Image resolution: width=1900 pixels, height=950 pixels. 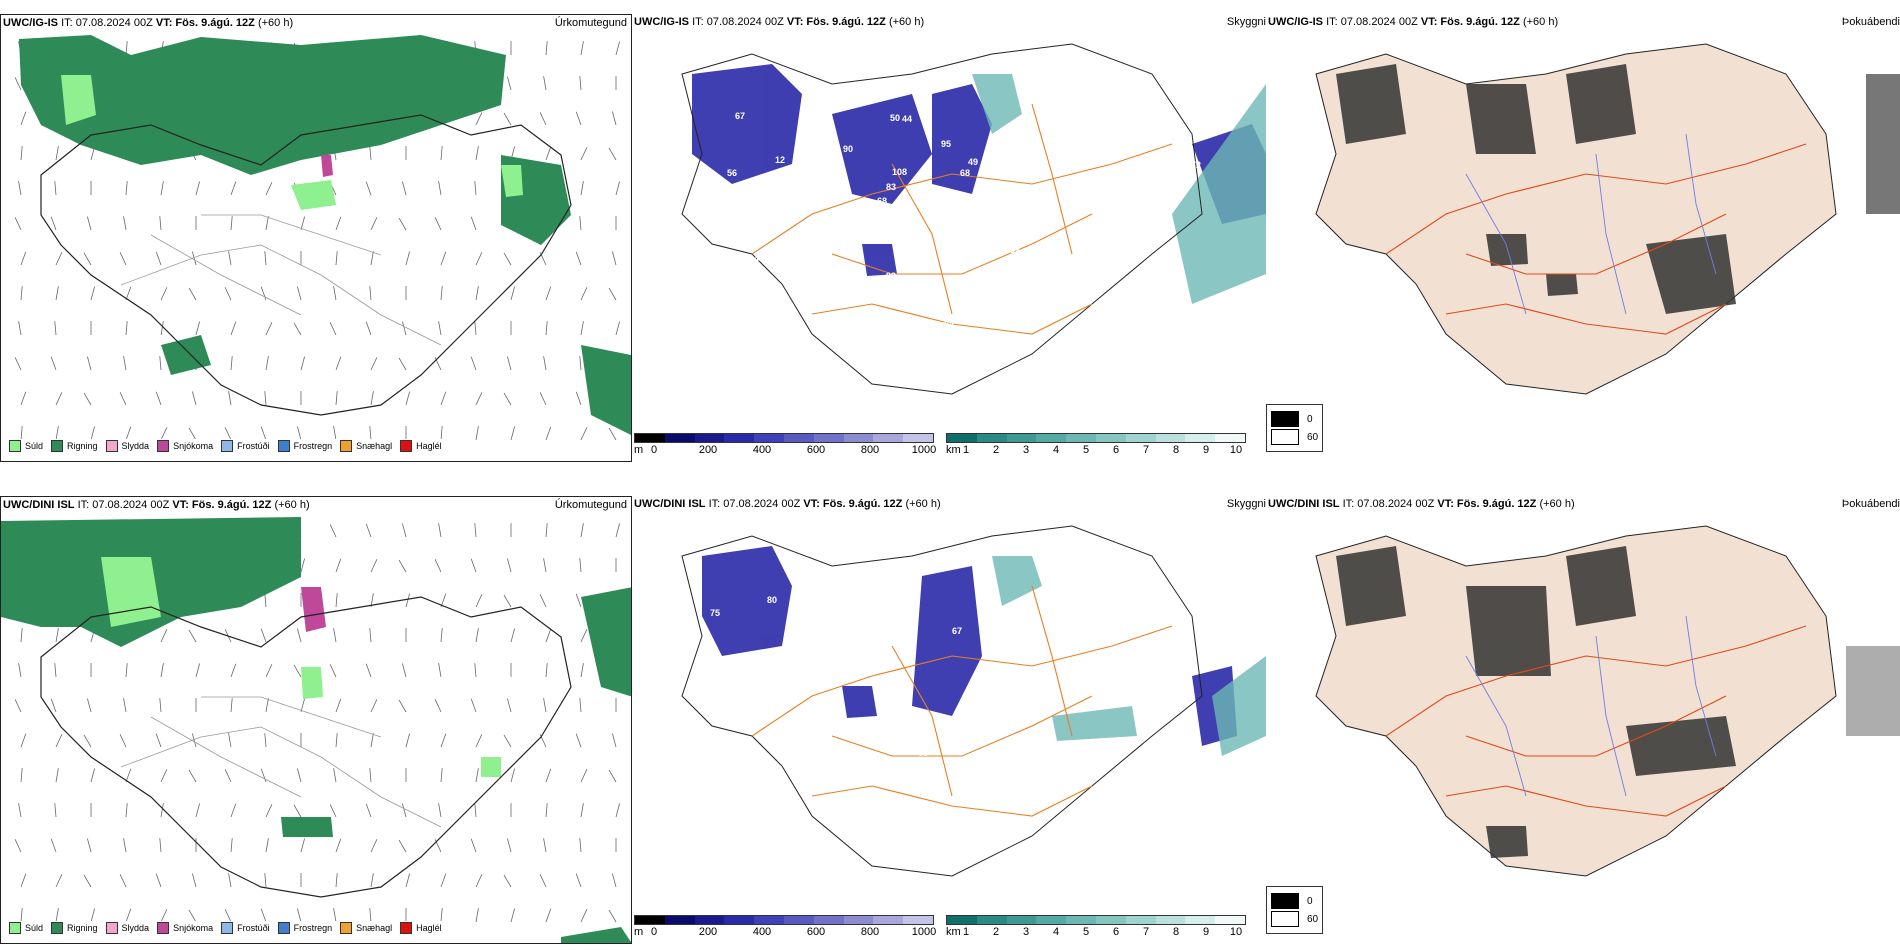 What do you see at coordinates (374, 446) in the screenshot?
I see `legend-label: Snæhagl` at bounding box center [374, 446].